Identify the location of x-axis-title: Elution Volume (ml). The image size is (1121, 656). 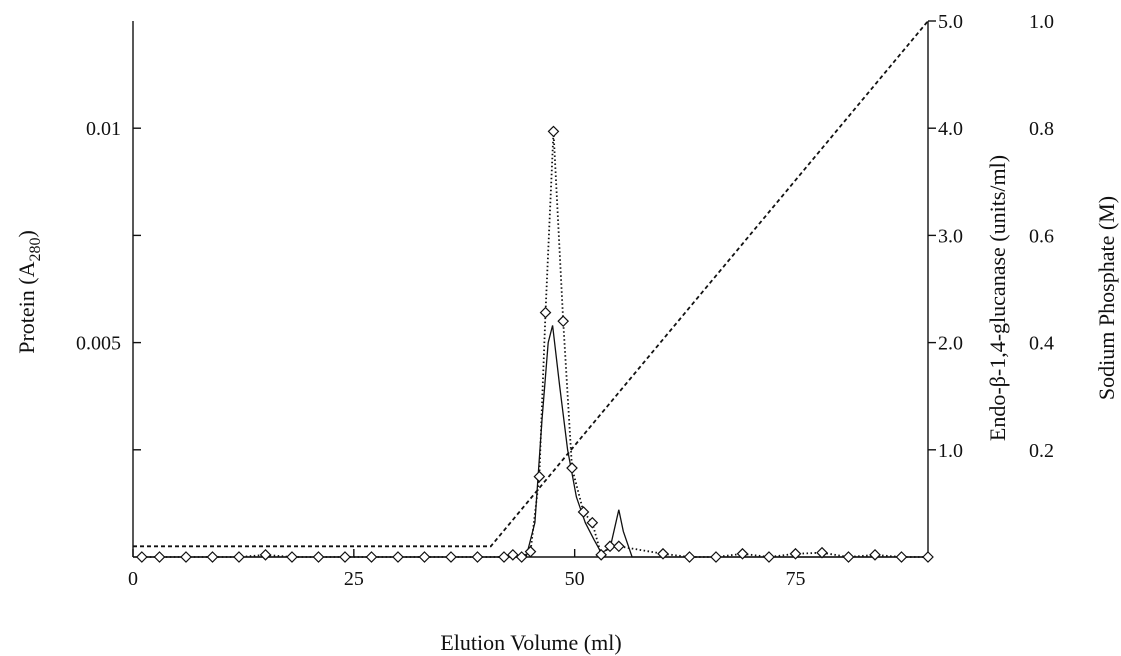
(530, 642).